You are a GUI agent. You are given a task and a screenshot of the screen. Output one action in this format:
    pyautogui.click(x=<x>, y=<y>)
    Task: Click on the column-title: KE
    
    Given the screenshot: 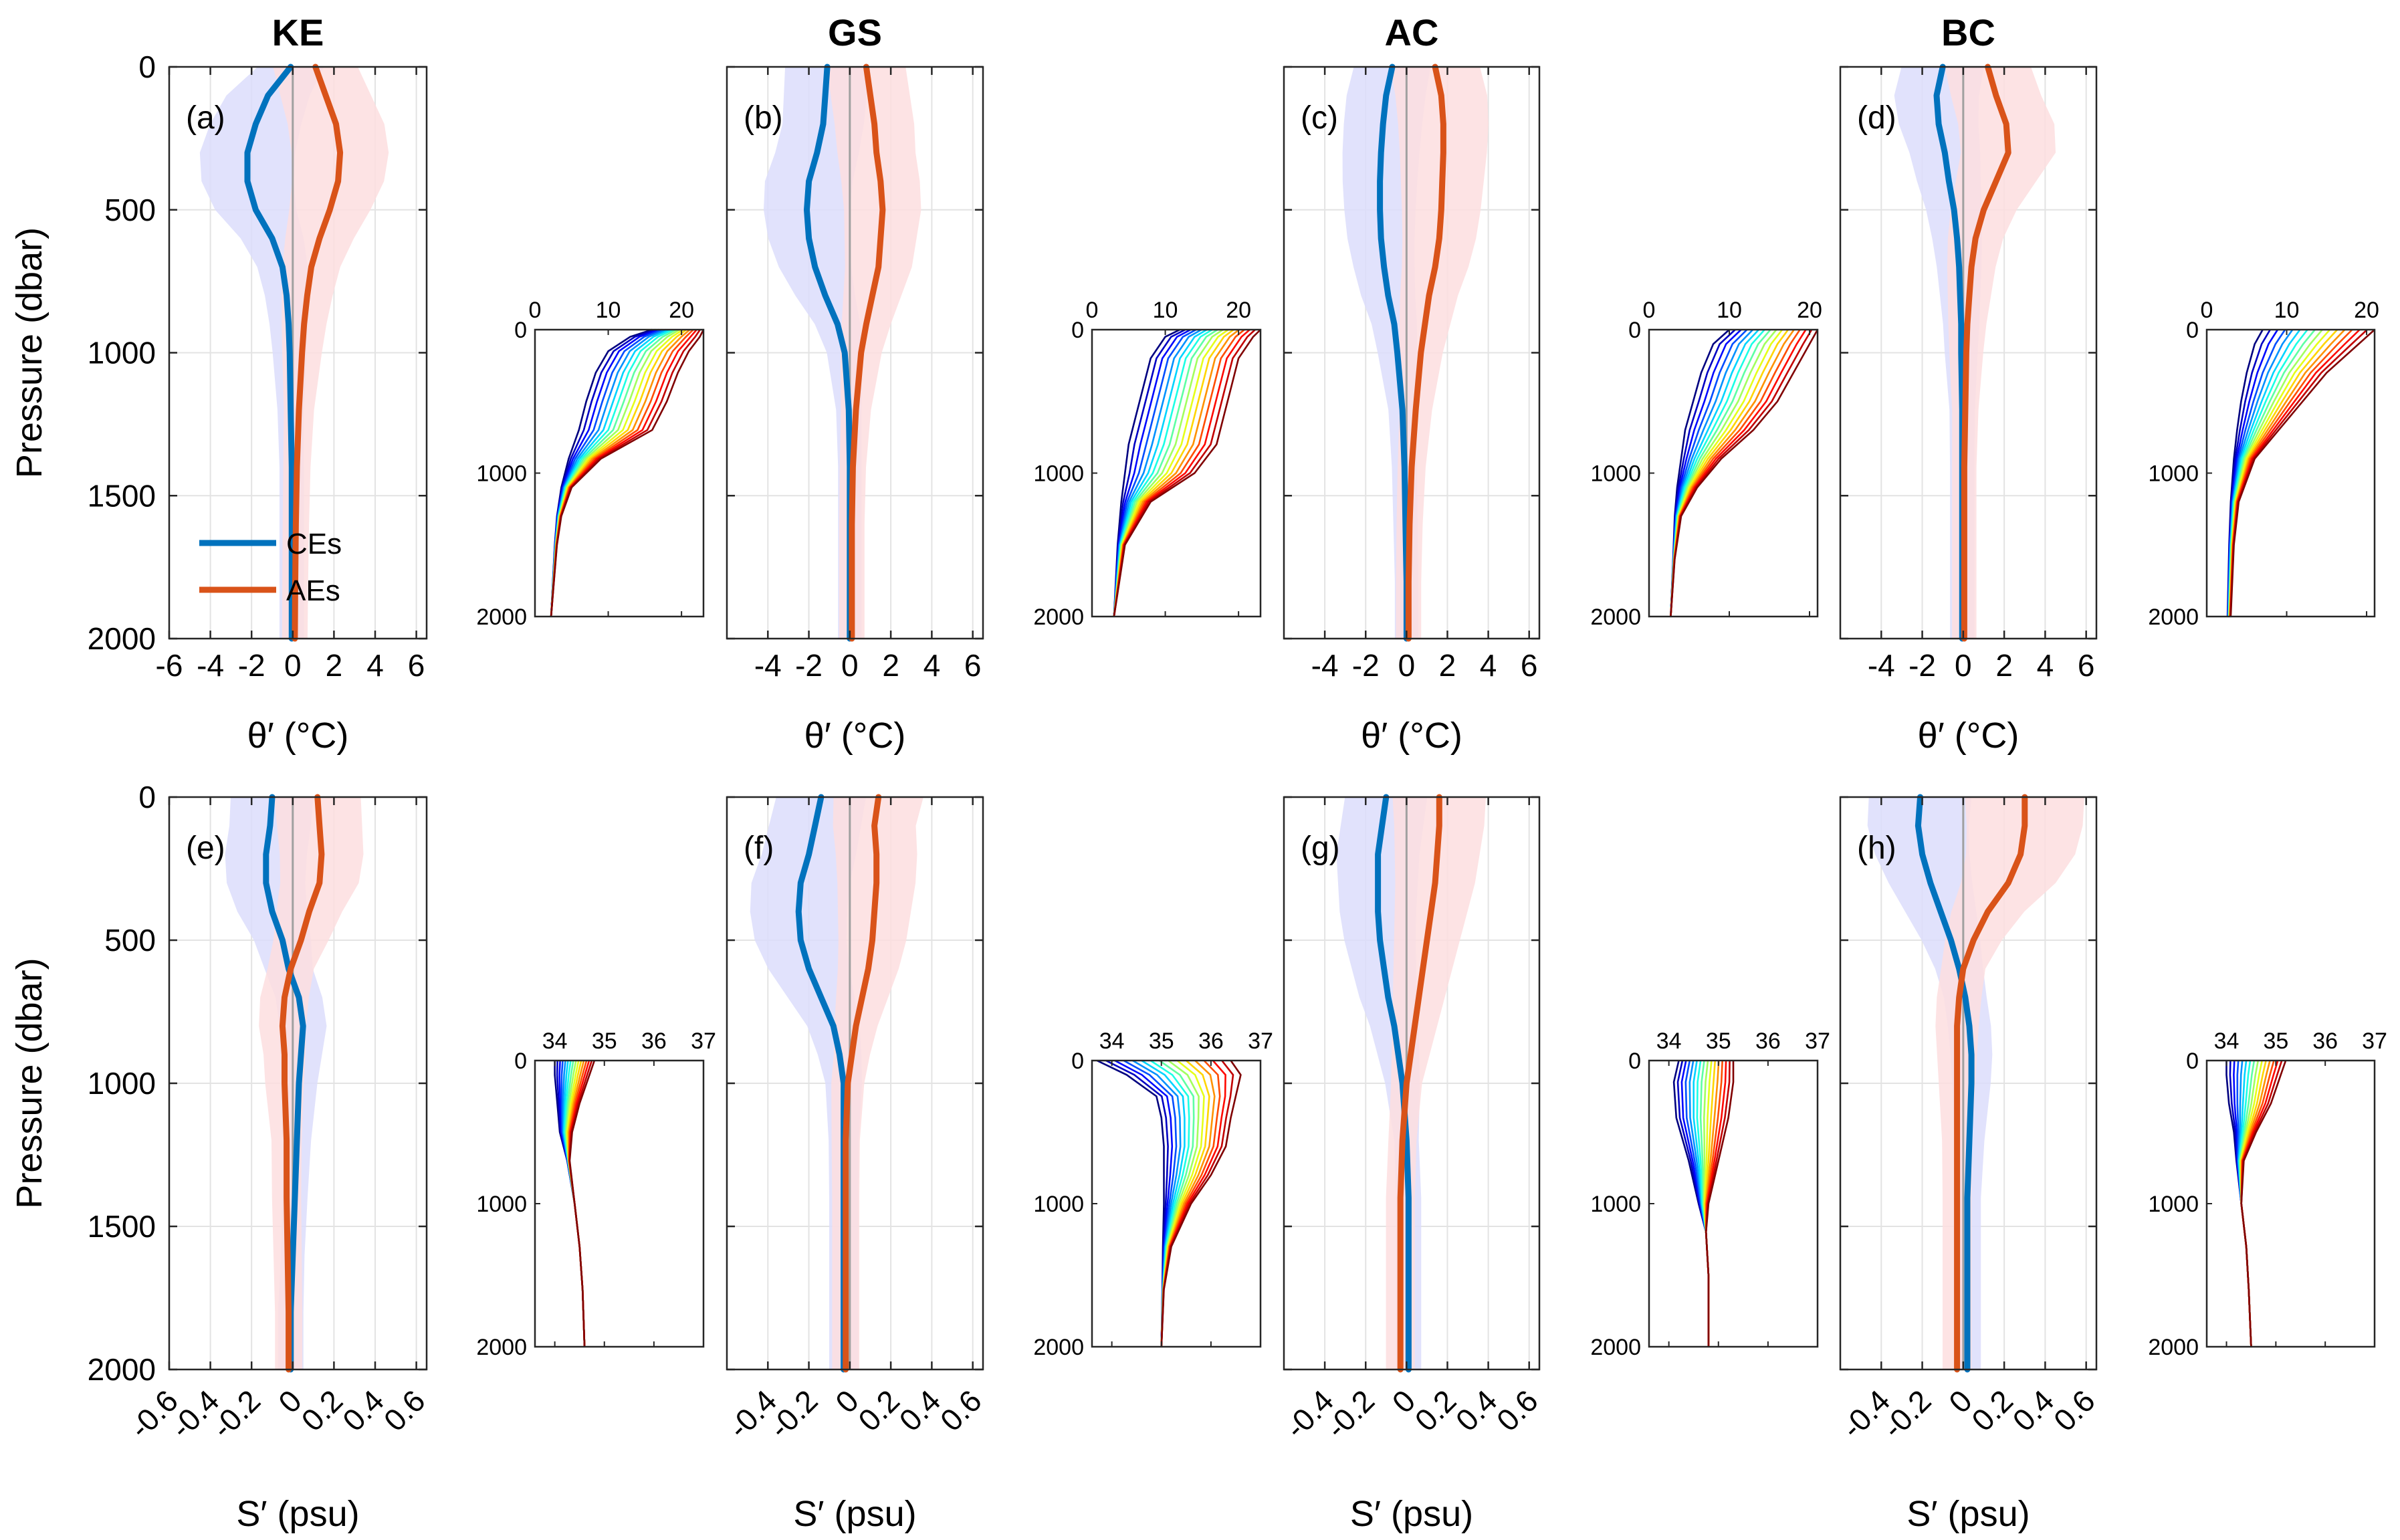 What is the action you would take?
    pyautogui.click(x=298, y=32)
    